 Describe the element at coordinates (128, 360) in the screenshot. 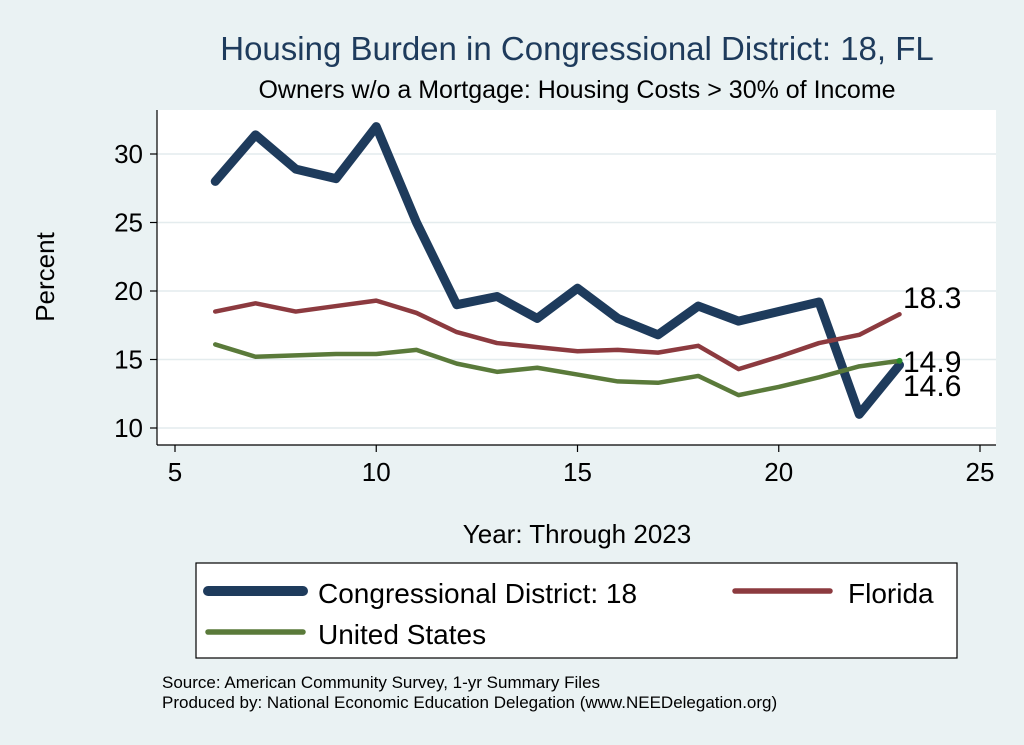

I see `y-tick-label: 15` at that location.